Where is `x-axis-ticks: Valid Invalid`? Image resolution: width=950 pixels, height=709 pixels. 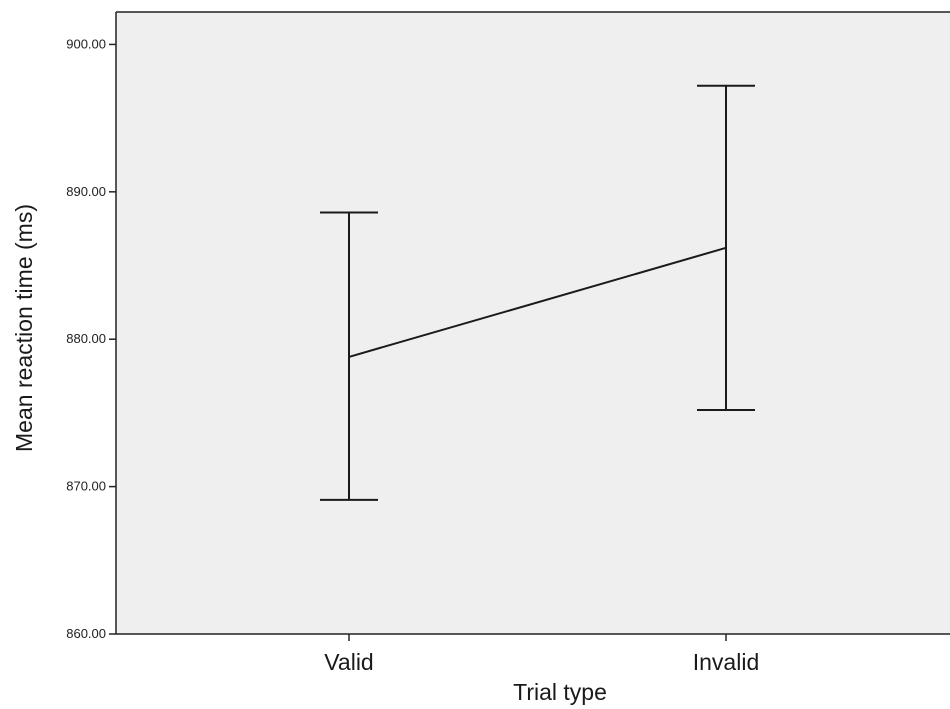 x-axis-ticks: Valid Invalid is located at coordinates (541, 654).